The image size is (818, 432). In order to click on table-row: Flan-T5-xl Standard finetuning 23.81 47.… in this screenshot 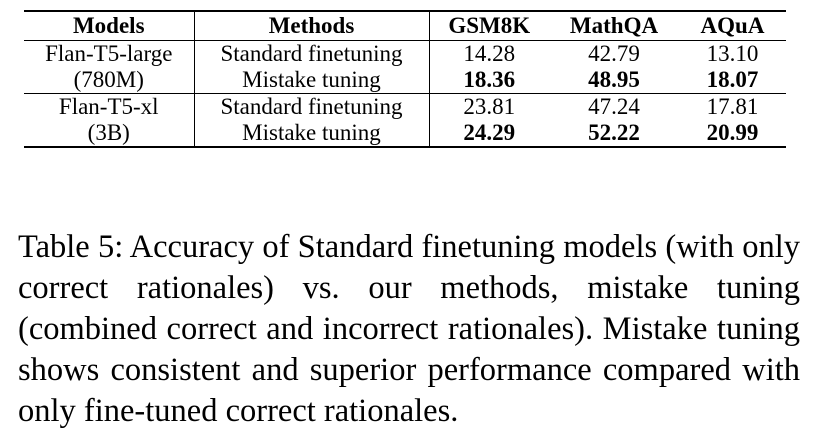, I will do `click(405, 106)`.